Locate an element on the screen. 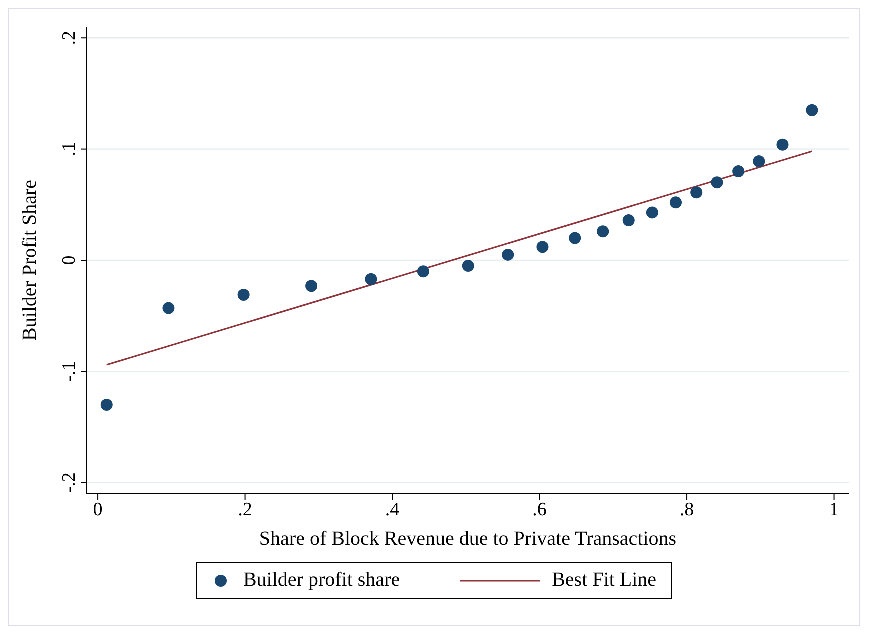 The height and width of the screenshot is (637, 871). x-tick-label: 0 is located at coordinates (98, 509).